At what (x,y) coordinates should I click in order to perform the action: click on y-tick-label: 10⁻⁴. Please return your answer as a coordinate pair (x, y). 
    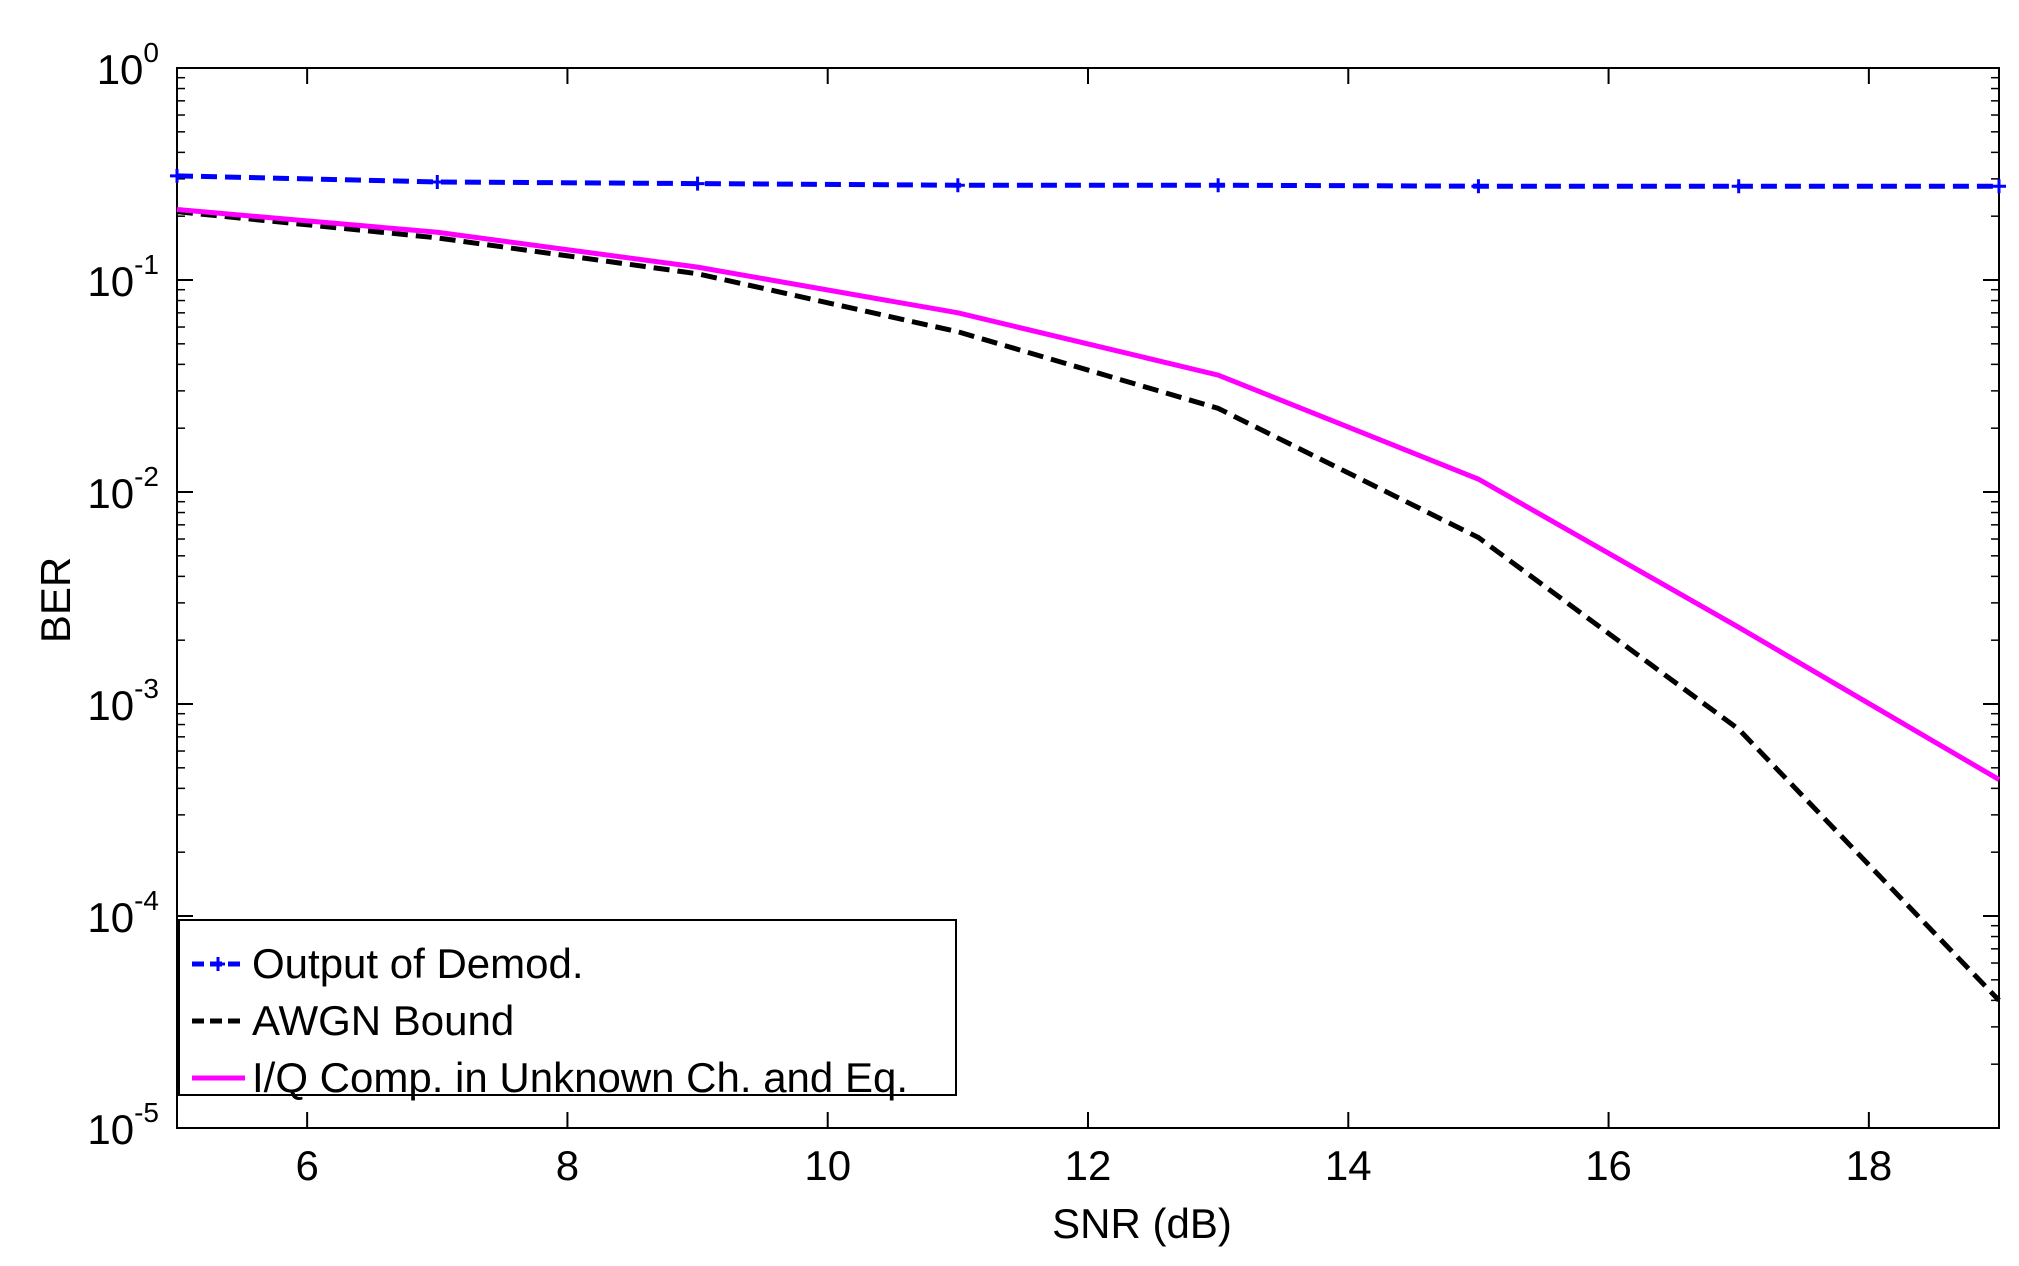
    Looking at the image, I should click on (123, 913).